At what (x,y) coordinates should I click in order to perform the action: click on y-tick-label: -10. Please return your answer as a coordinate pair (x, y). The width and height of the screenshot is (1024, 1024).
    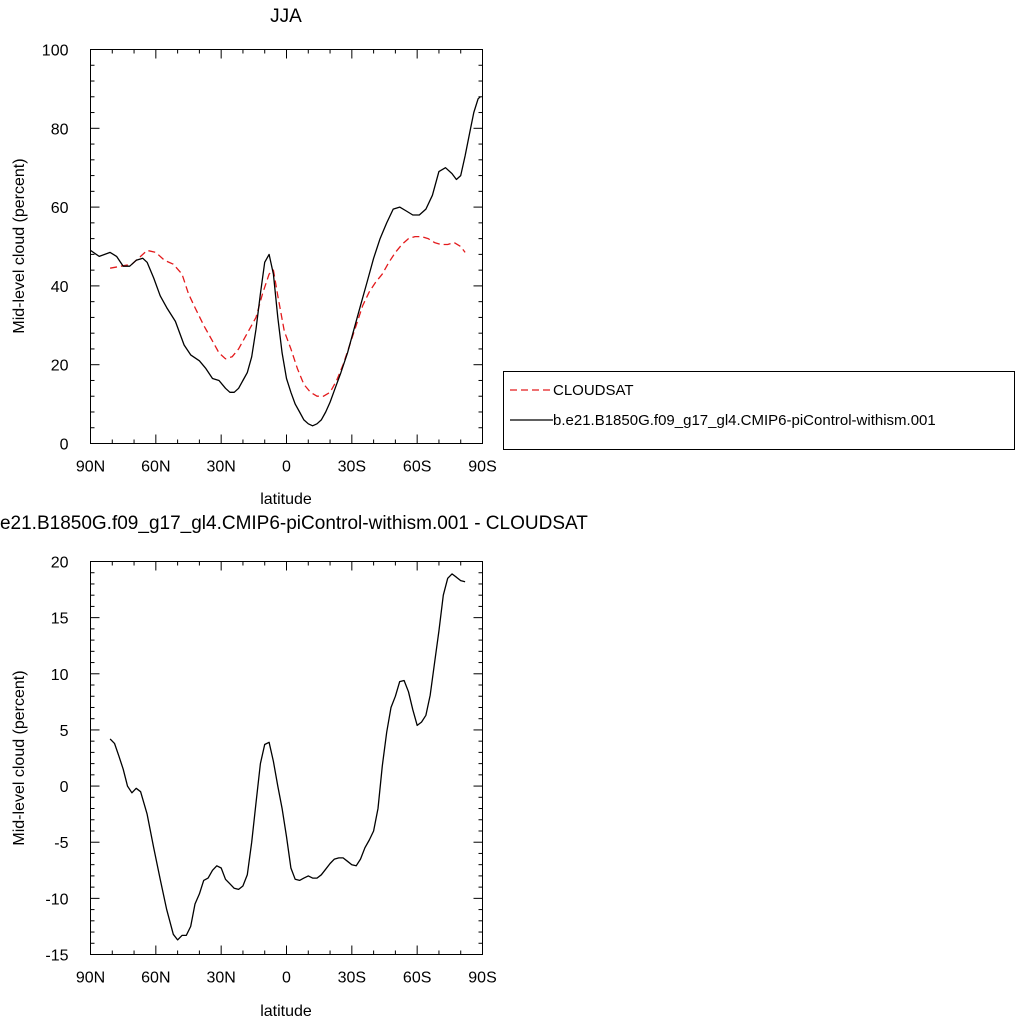
    Looking at the image, I should click on (56, 899).